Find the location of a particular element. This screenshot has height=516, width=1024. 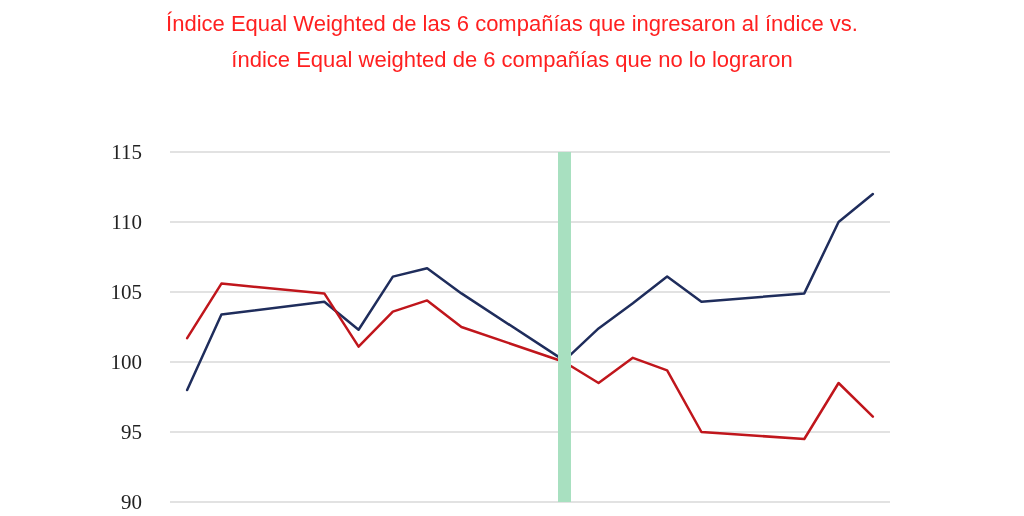

chart-title: Índice Equal Weighted de las 6 compañías que ingresaron al índice vs. índice Equal weighted de 6 compañías que no lo lograron is located at coordinates (512, 41).